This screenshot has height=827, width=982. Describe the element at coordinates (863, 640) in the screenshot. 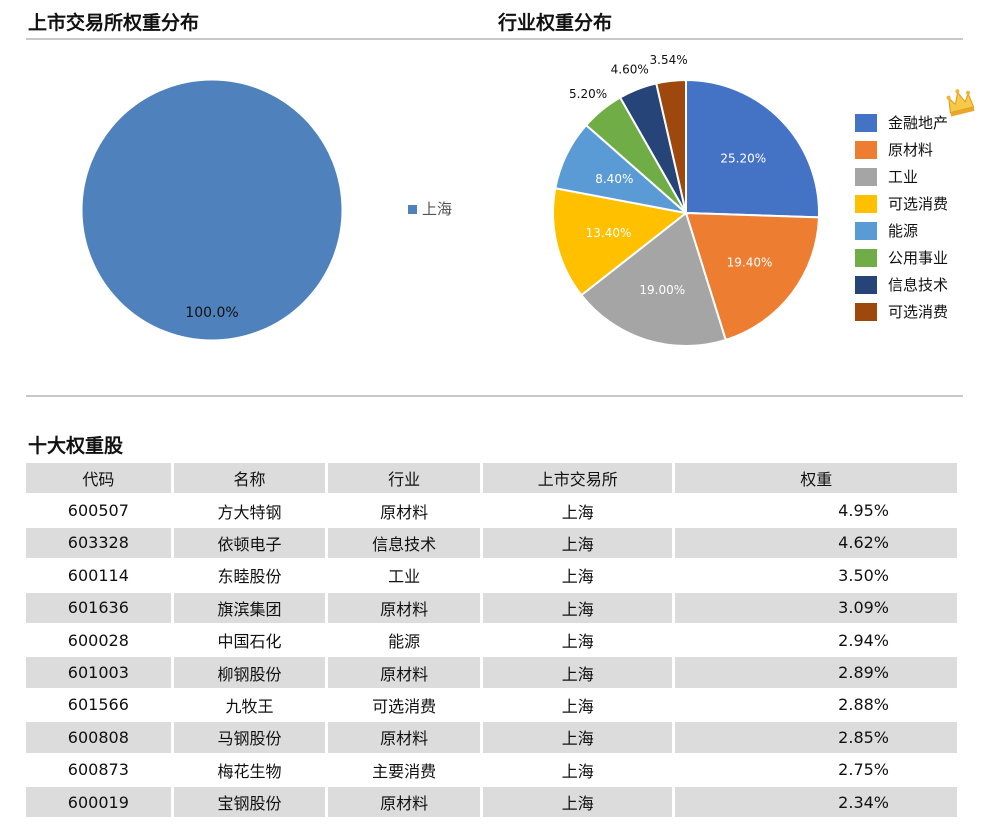

I see `cell-weight: 2.94%` at that location.